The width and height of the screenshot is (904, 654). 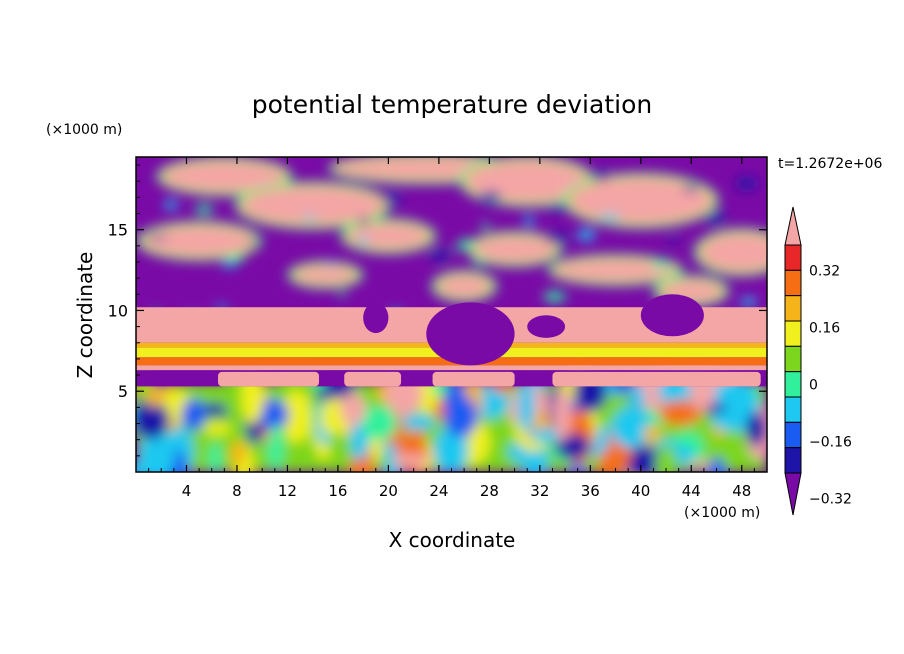 What do you see at coordinates (640, 491) in the screenshot?
I see `x-tick-label: 40` at bounding box center [640, 491].